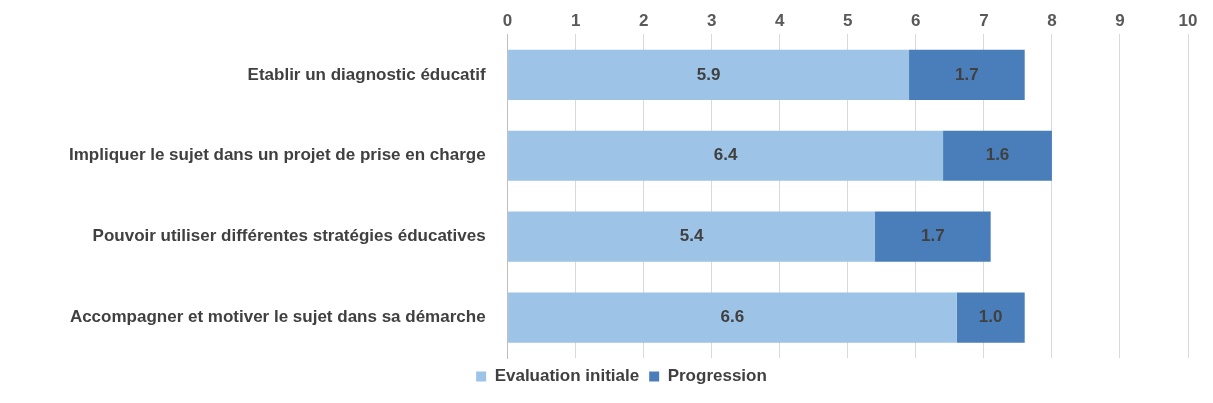 The width and height of the screenshot is (1213, 403). What do you see at coordinates (984, 20) in the screenshot?
I see `x-tick-label: 7` at bounding box center [984, 20].